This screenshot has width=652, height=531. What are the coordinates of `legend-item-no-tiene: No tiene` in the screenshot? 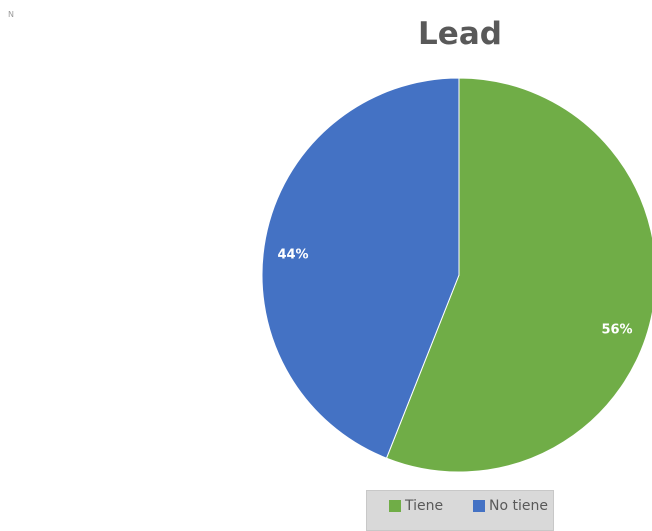 It's located at (510, 506).